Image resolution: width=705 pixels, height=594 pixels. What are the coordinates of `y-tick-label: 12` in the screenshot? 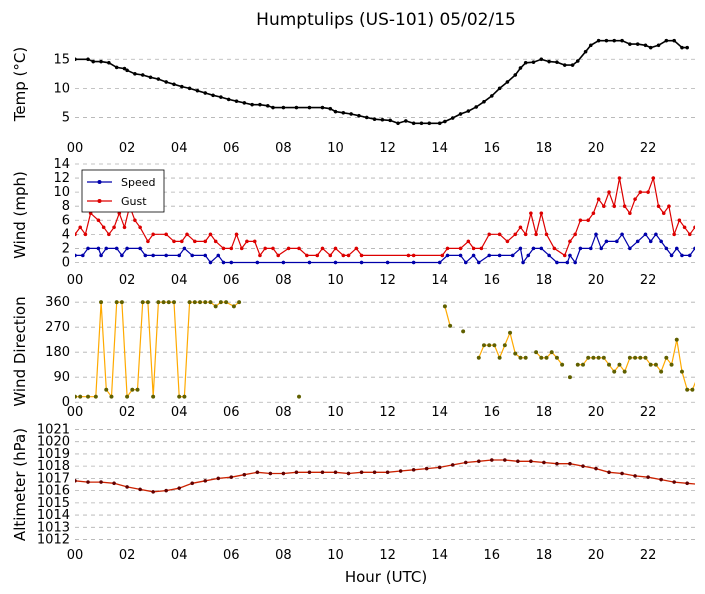 It's located at (61, 178).